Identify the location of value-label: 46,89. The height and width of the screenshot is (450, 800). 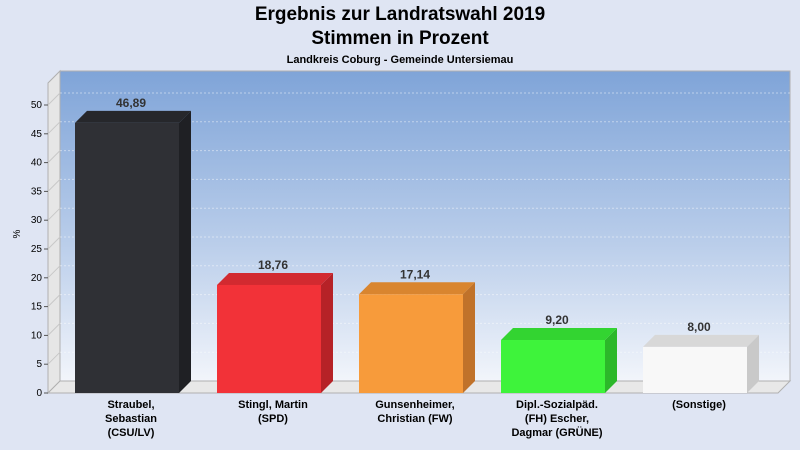
(131, 103).